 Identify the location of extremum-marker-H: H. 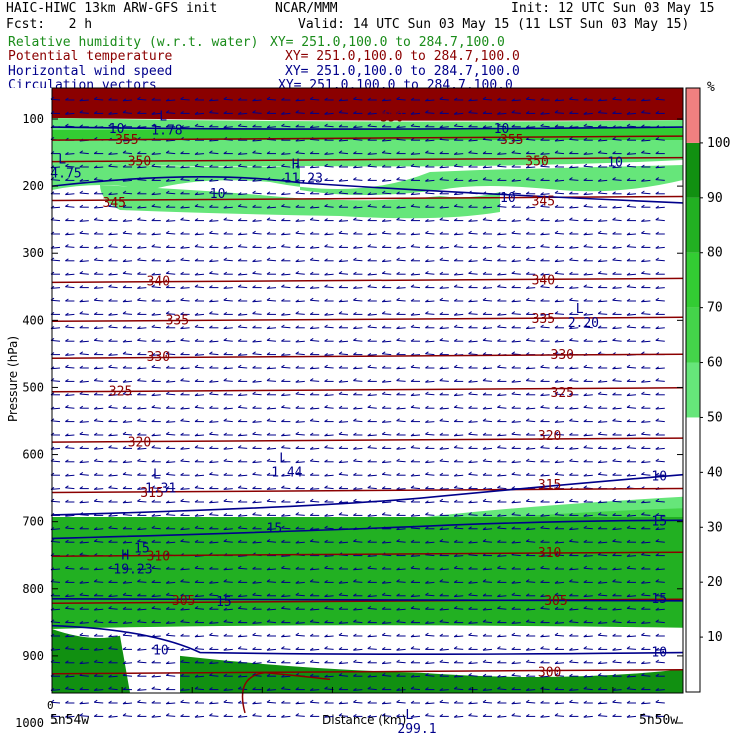
(125, 555).